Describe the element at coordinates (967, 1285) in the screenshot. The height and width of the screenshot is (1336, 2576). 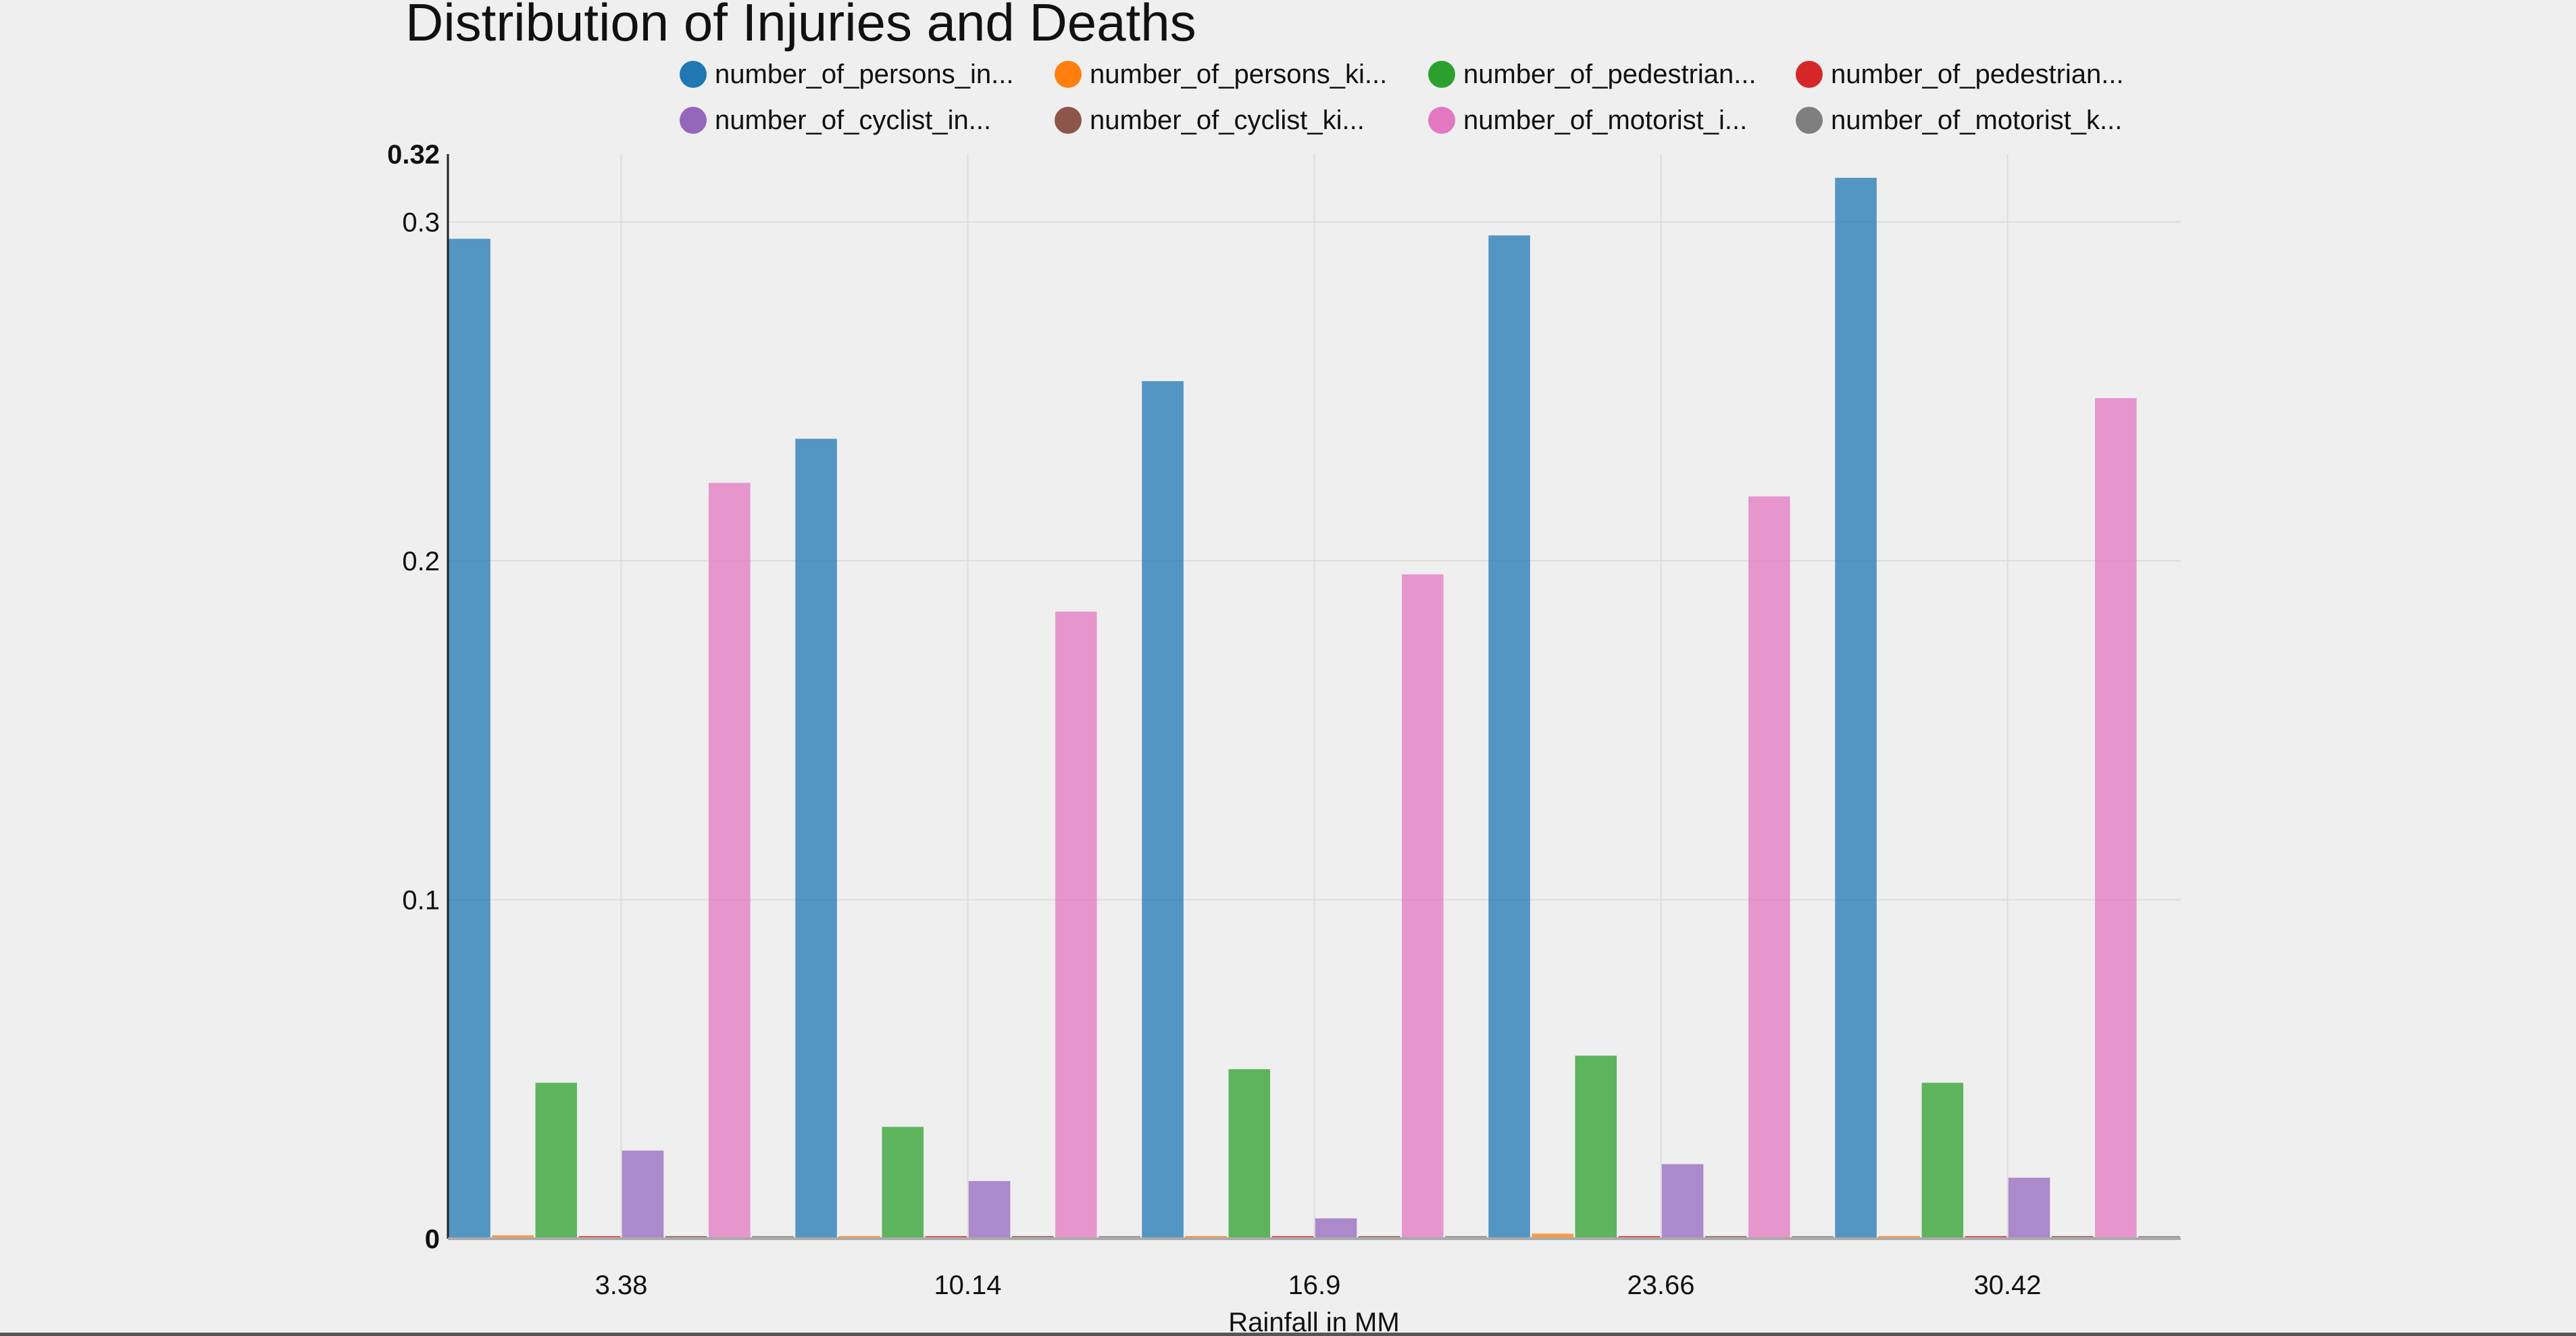
I see `x-tick-label: 10.14` at that location.